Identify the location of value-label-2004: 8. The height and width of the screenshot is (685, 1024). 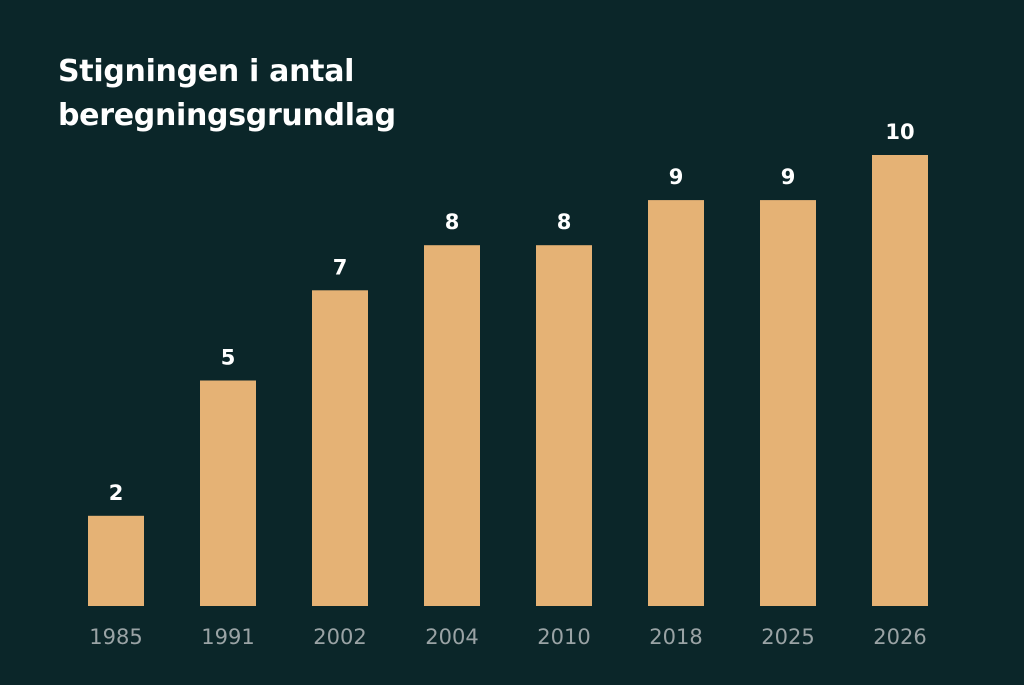
(452, 222).